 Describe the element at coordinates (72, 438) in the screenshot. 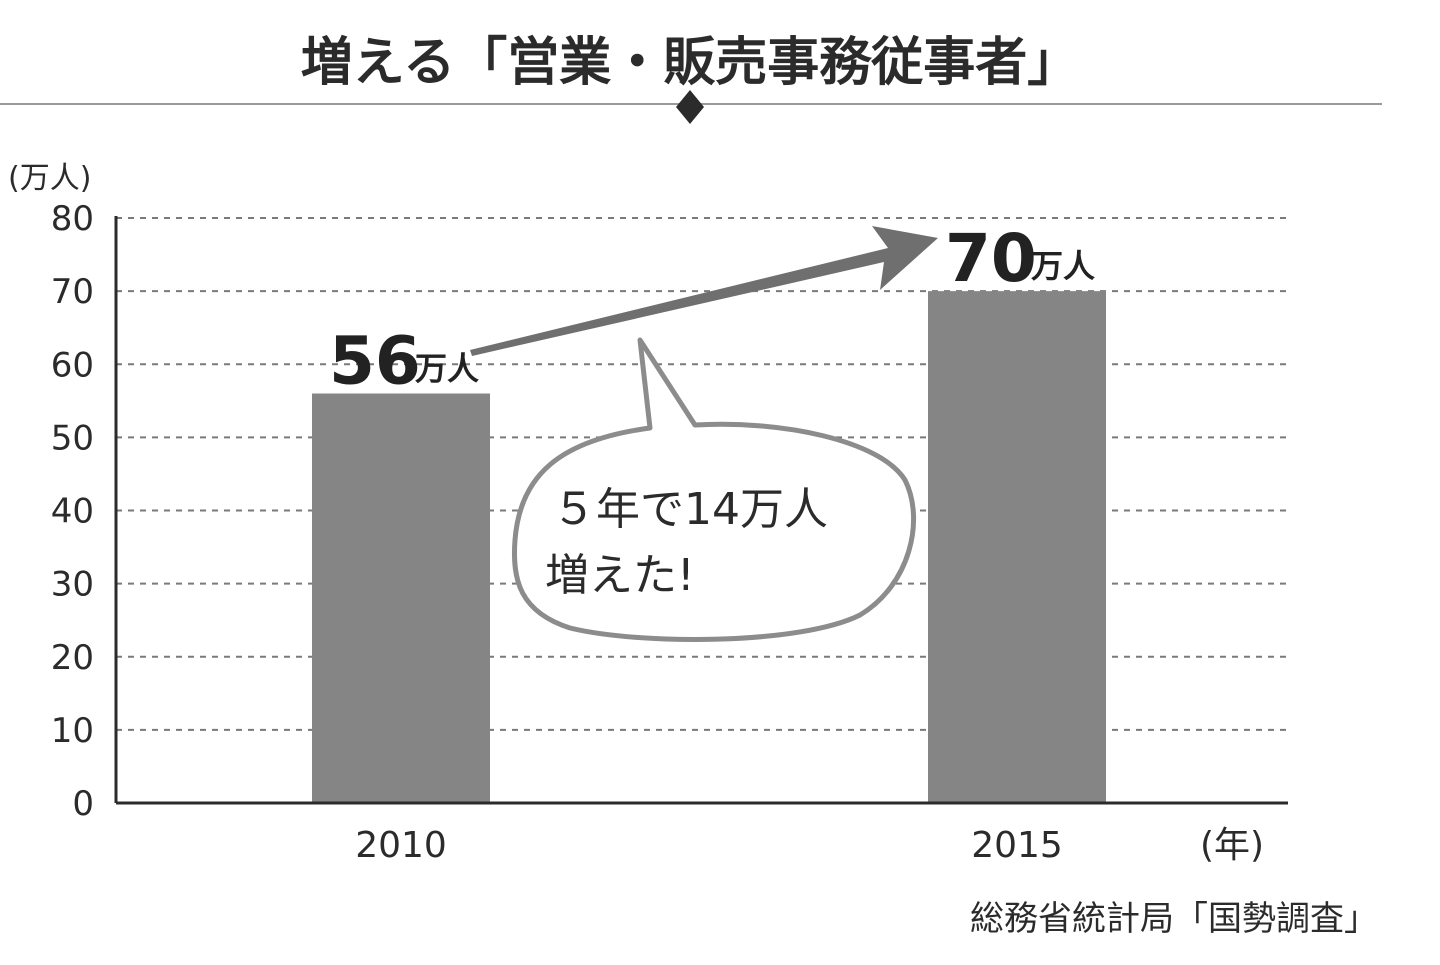

I see `y-tick-label: 50` at that location.